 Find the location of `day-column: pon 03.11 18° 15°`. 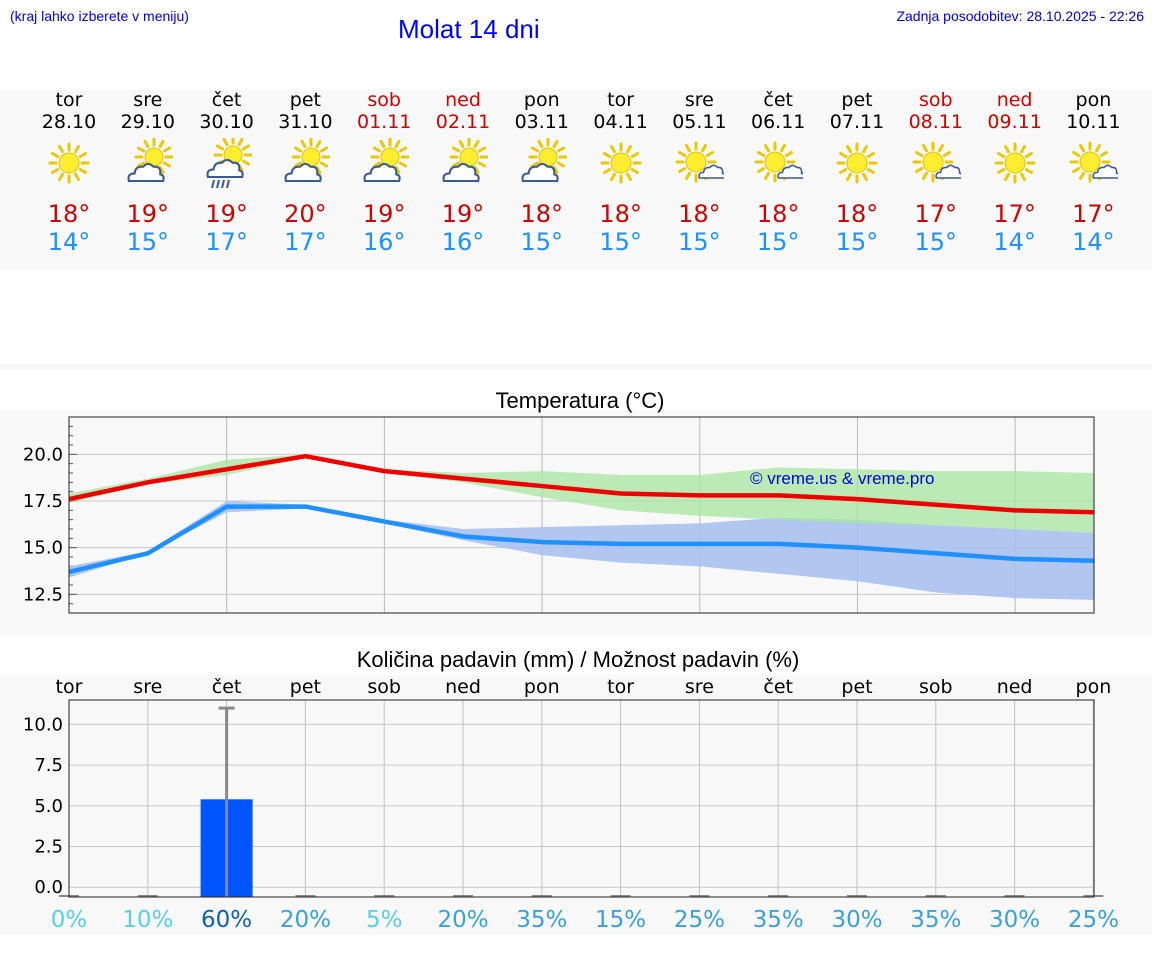

day-column: pon 03.11 18° 15° is located at coordinates (542, 173).